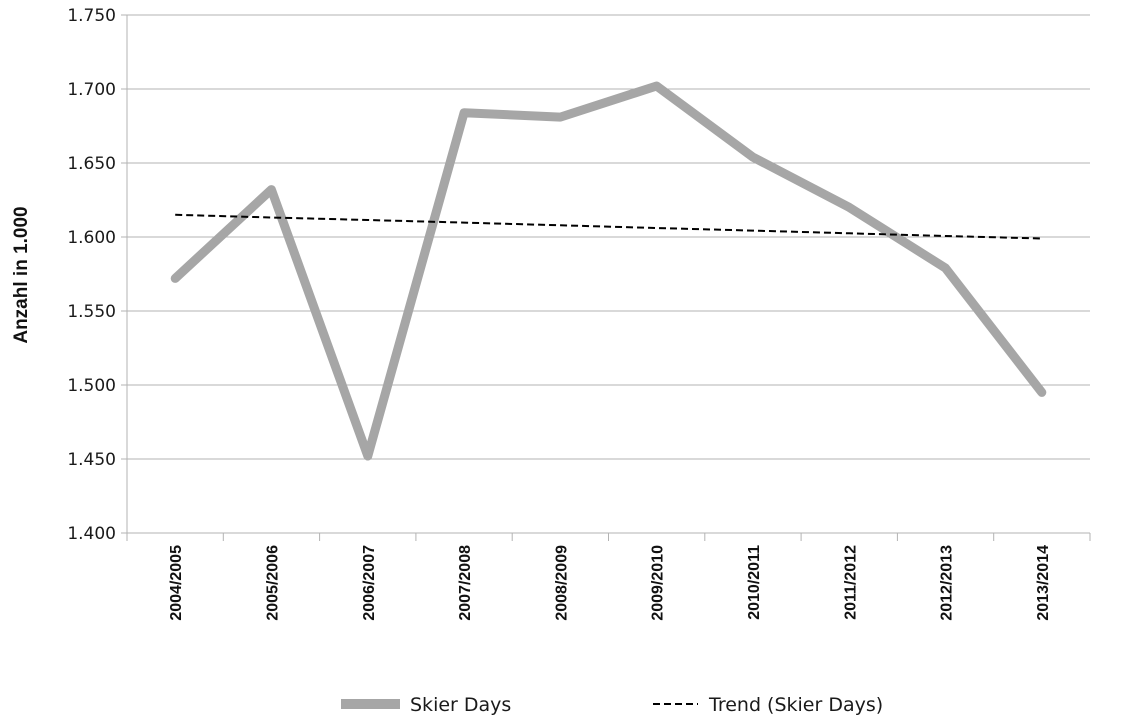 The width and height of the screenshot is (1130, 718). I want to click on y-tick-label: 1.500, so click(91, 386).